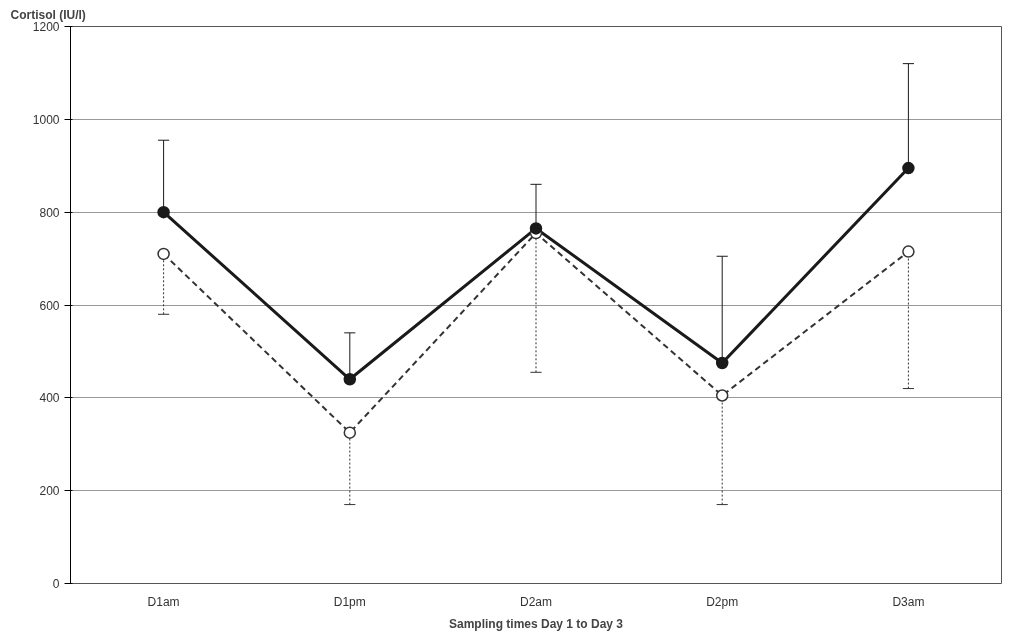 Image resolution: width=1031 pixels, height=643 pixels. Describe the element at coordinates (56, 584) in the screenshot. I see `y-tick-label: 0` at that location.